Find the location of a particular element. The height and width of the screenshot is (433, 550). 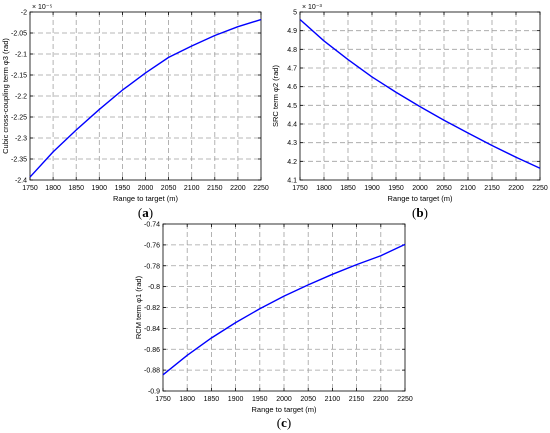

y-tick-label: -0.86 is located at coordinates (152, 350).